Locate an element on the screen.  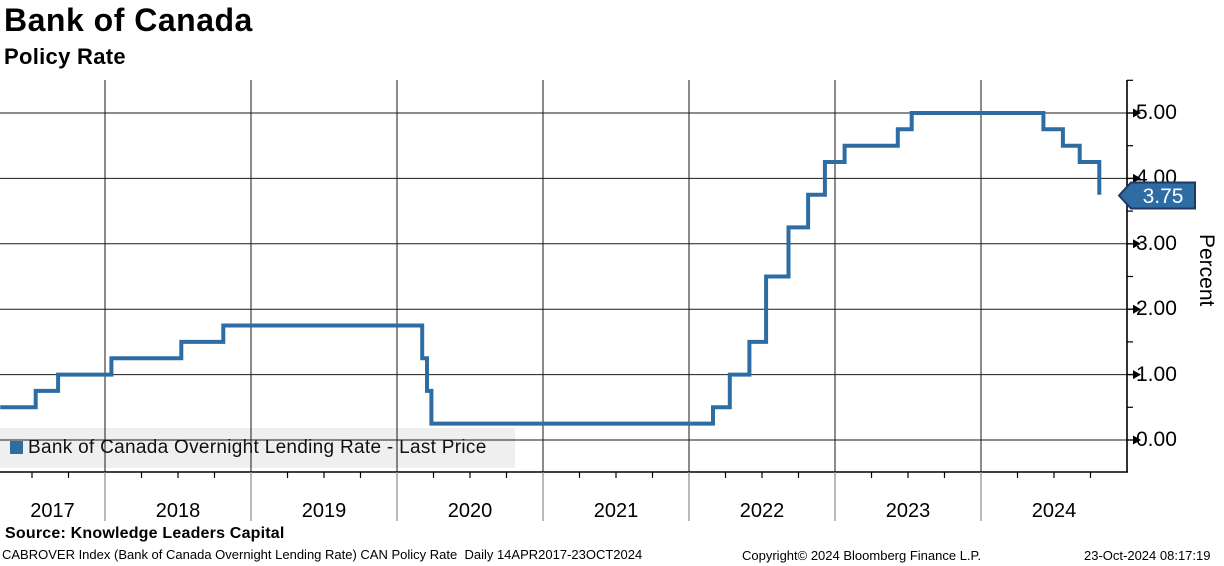
legend-background is located at coordinates (257, 448).